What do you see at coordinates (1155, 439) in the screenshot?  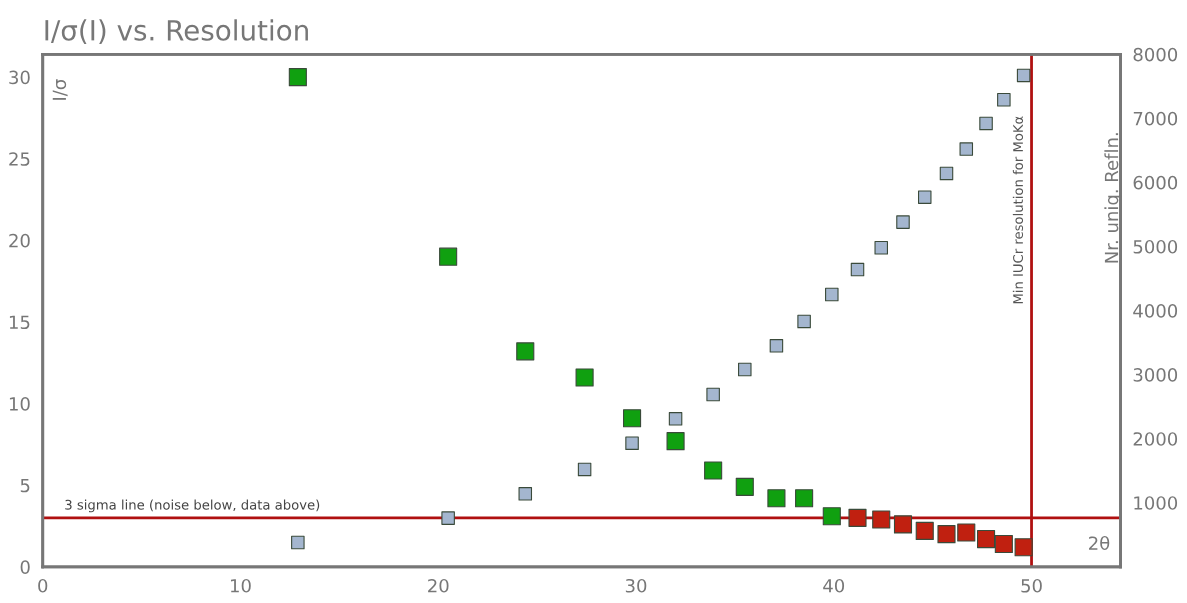 I see `y2-tick-label: 2000` at bounding box center [1155, 439].